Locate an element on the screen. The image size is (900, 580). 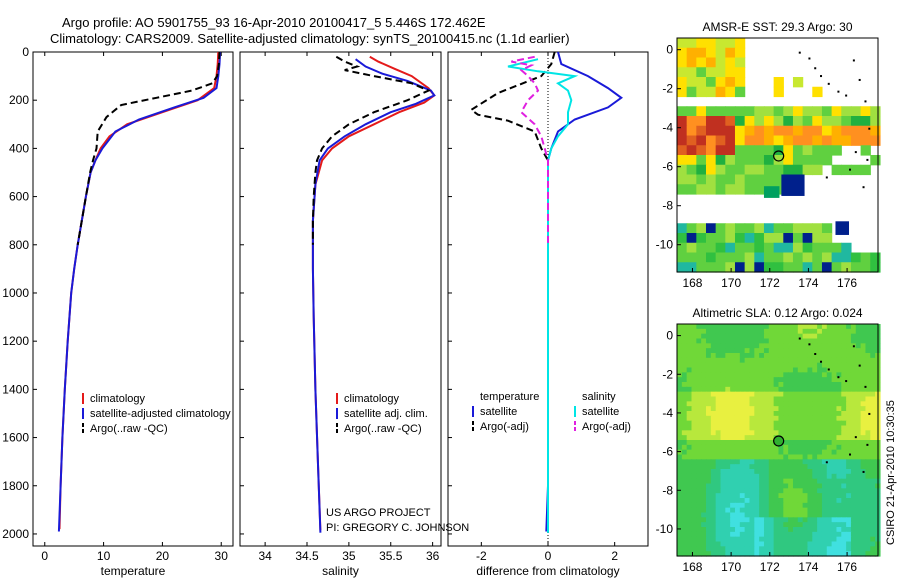
salinity-series-argo is located at coordinates (371, 150).